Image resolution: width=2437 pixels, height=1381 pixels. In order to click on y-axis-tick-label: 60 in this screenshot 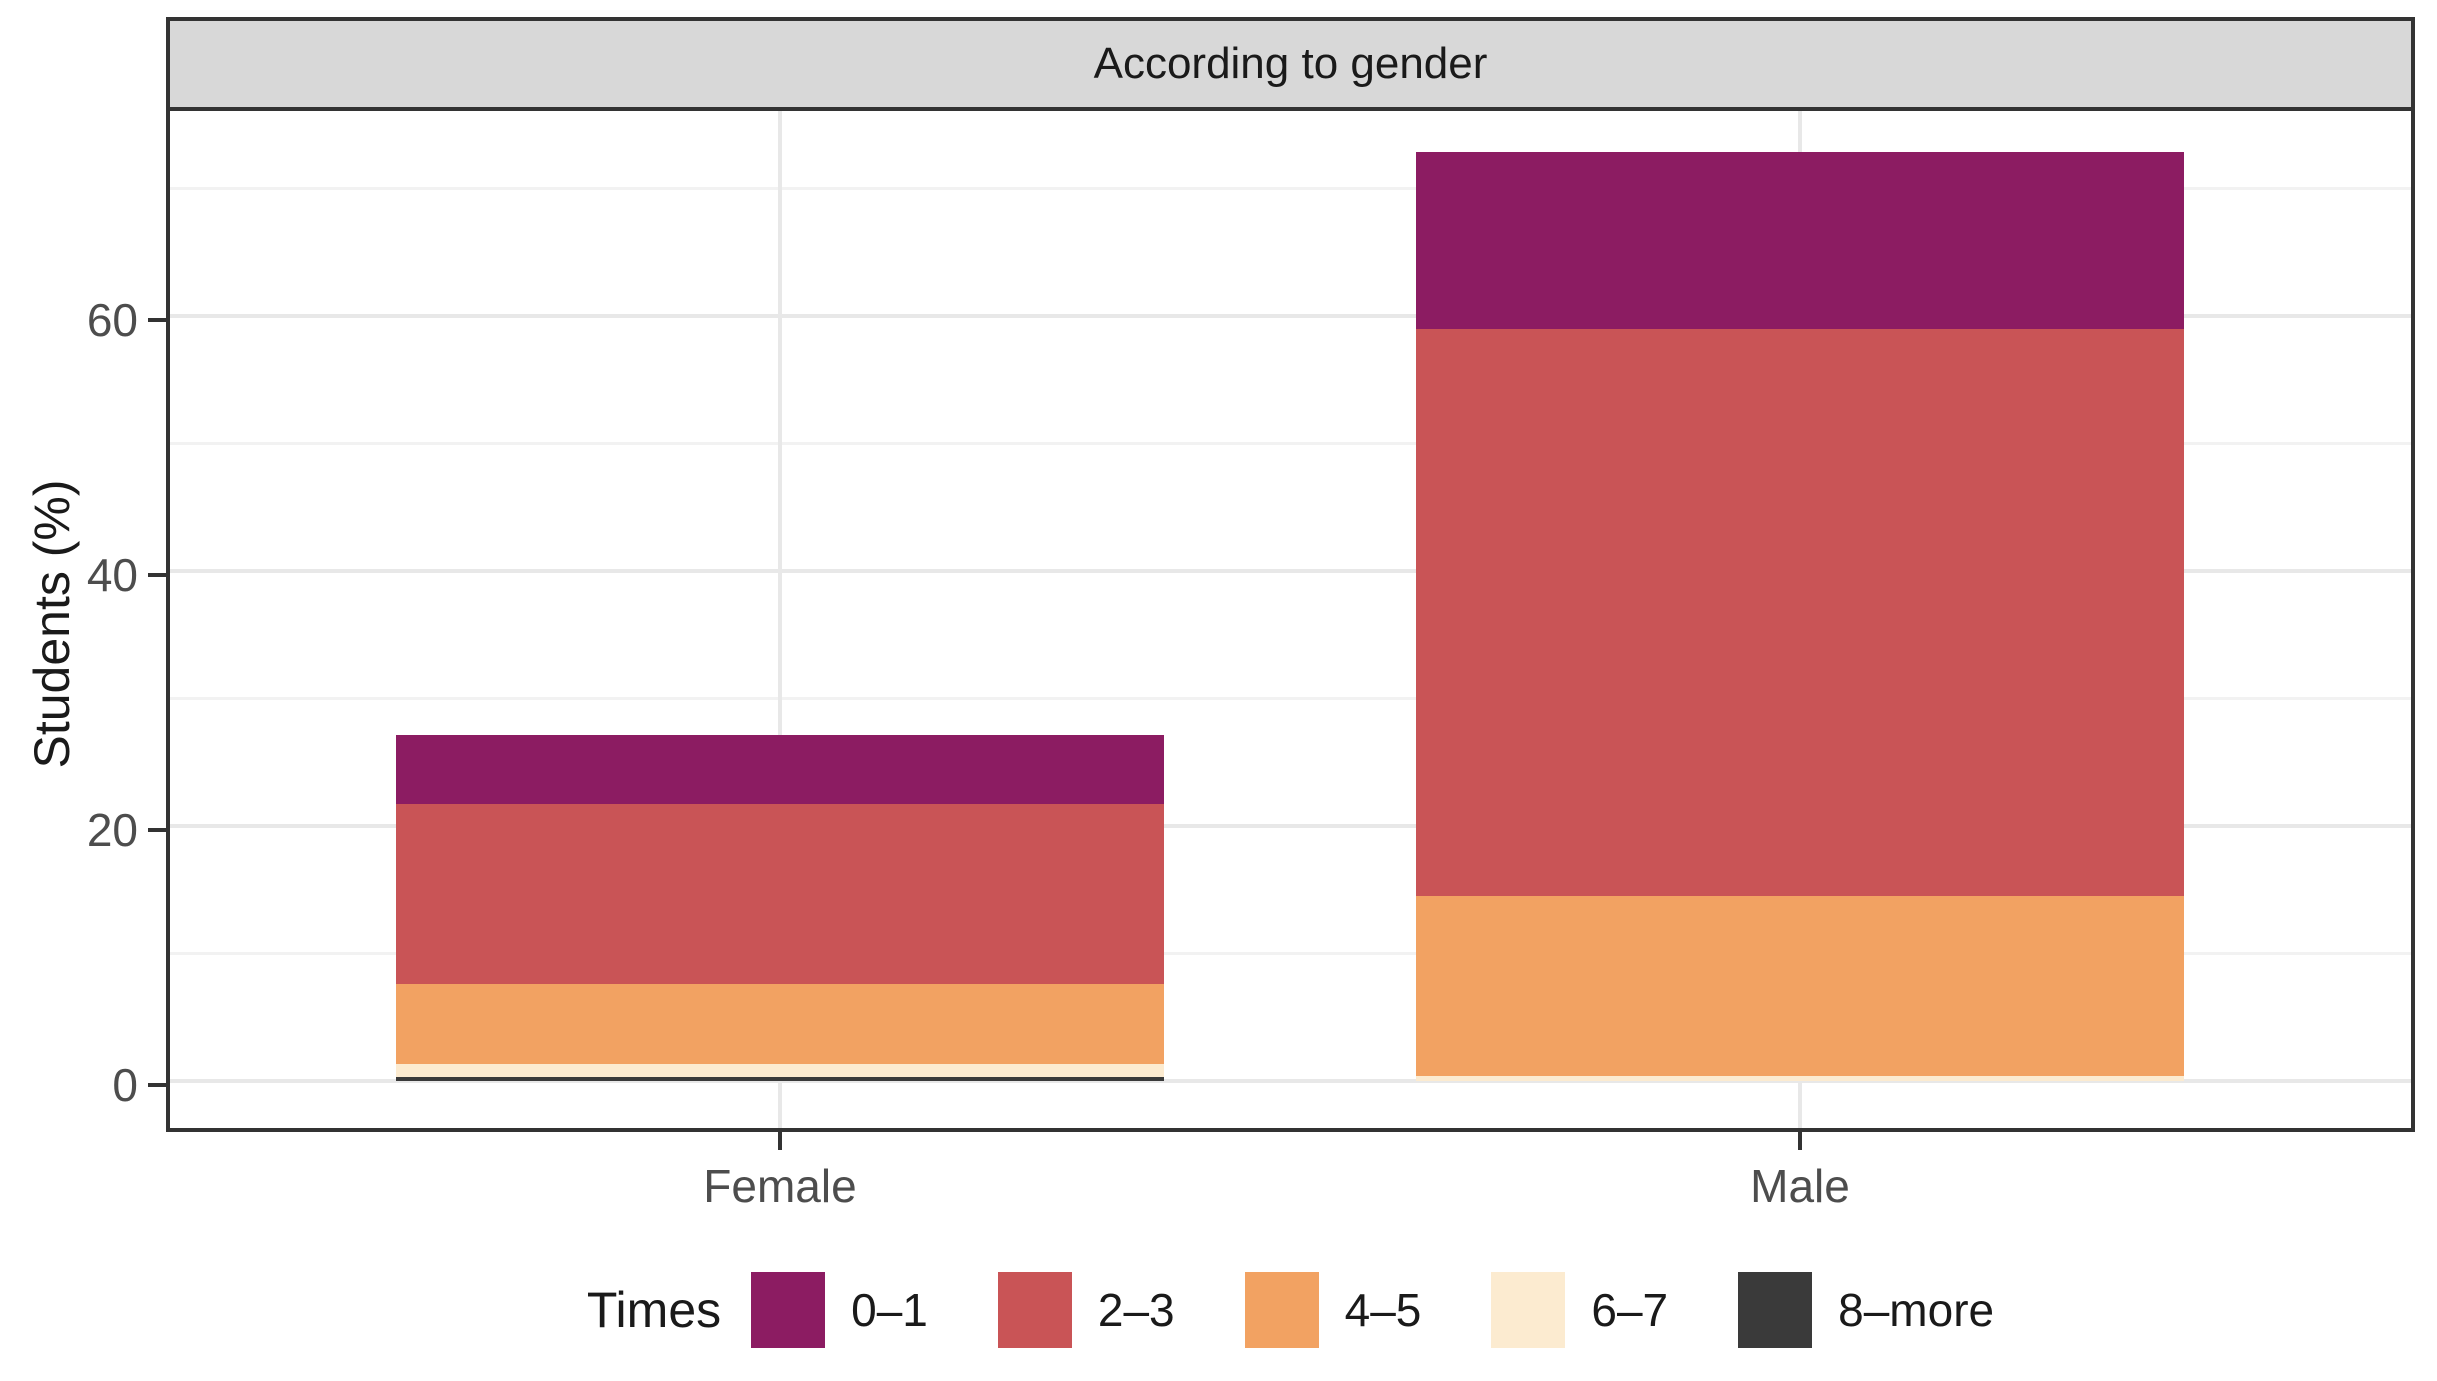, I will do `click(112, 320)`.